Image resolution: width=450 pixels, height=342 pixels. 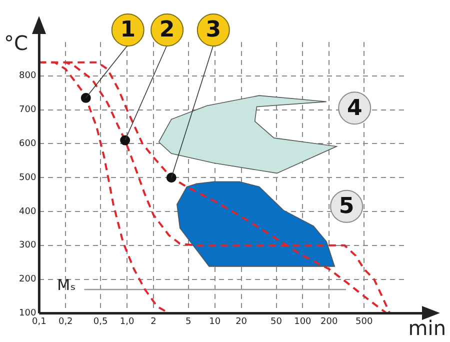 I want to click on x-tick-label: 2, so click(x=153, y=321).